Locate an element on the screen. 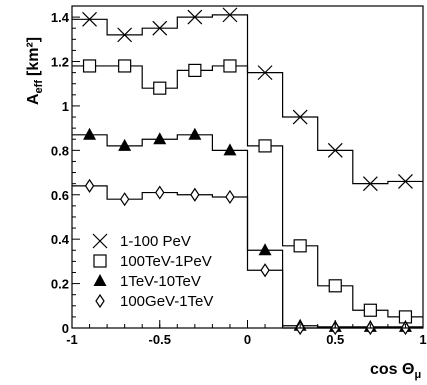 This screenshot has height=385, width=427. legend-item: 1TeV-10TeV is located at coordinates (147, 281).